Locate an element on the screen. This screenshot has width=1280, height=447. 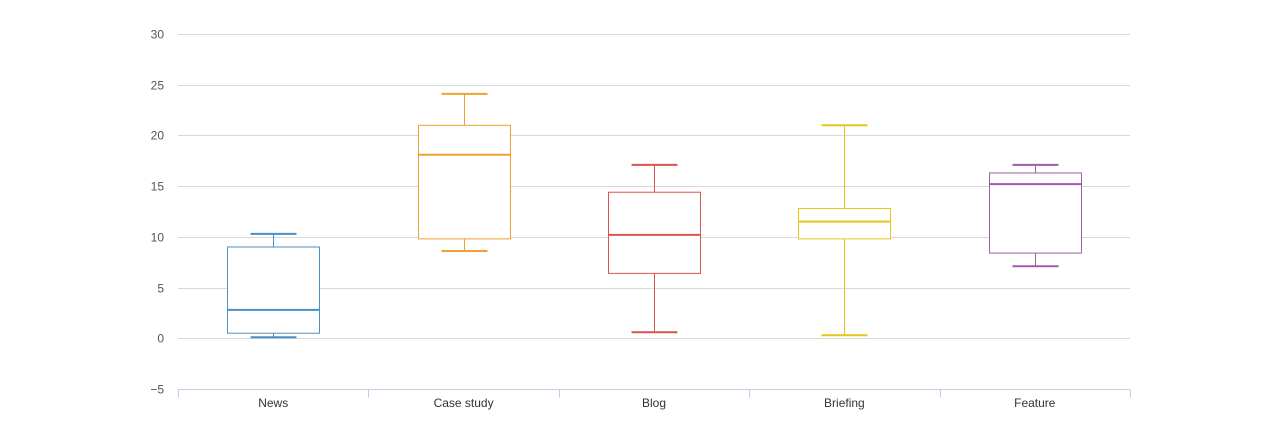
y-axis-tick-labels: −5 0 5 10 15 20 25 30 is located at coordinates (157, 212).